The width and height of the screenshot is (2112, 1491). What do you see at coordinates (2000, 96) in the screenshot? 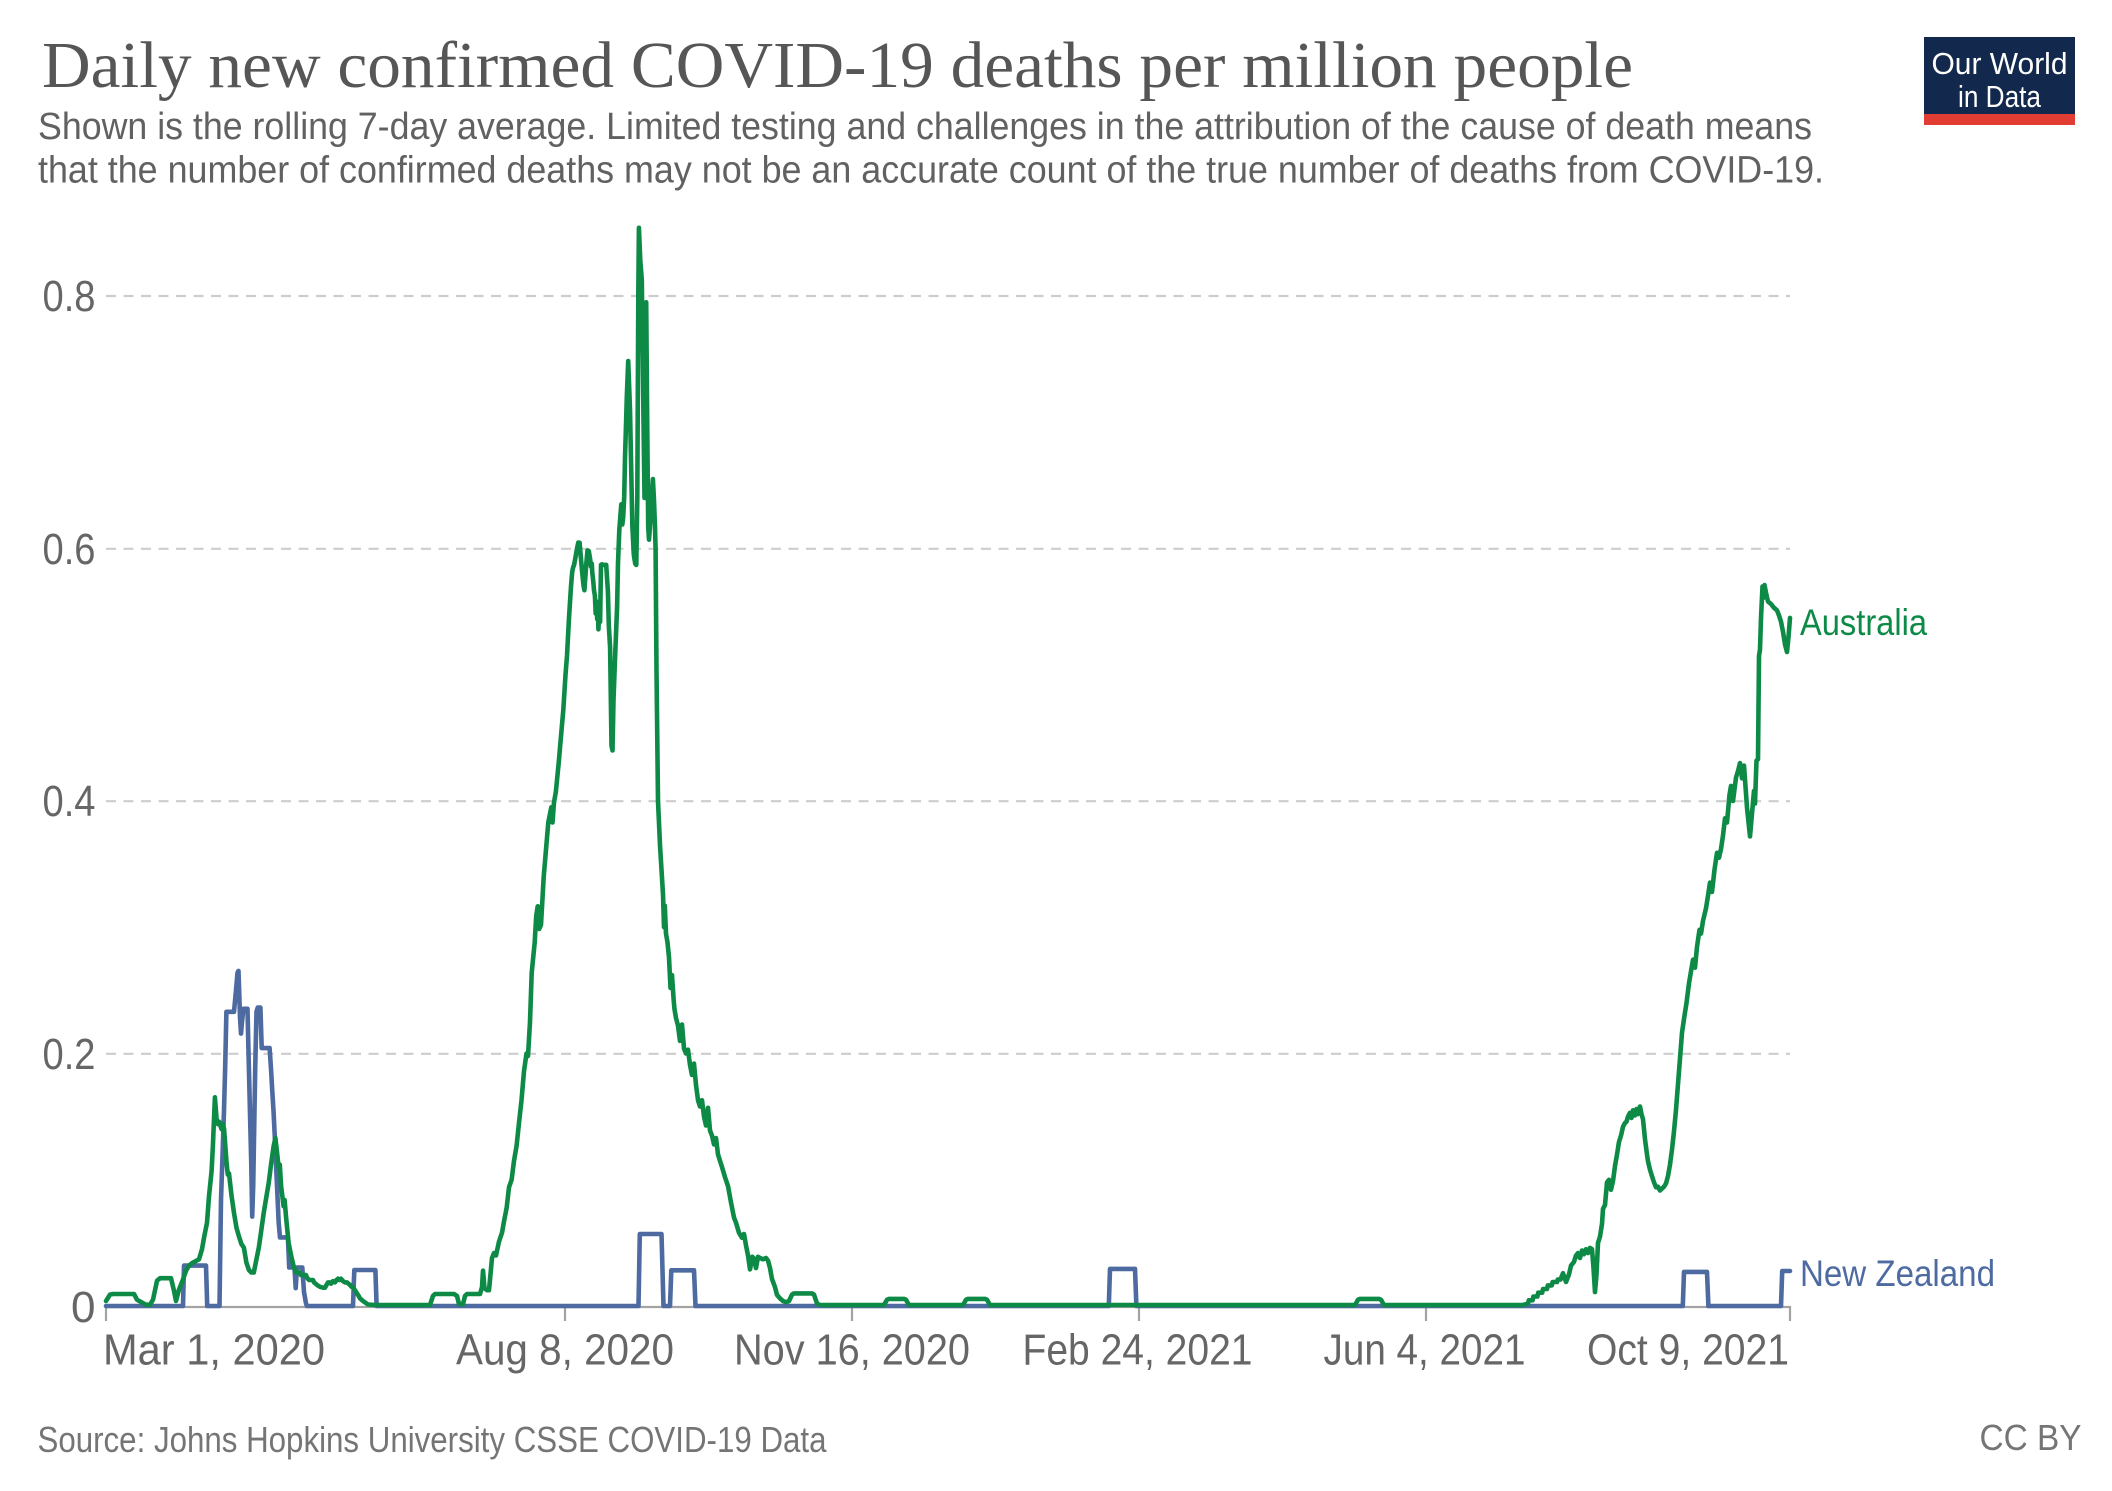
I see `svg-text: in Data` at bounding box center [2000, 96].